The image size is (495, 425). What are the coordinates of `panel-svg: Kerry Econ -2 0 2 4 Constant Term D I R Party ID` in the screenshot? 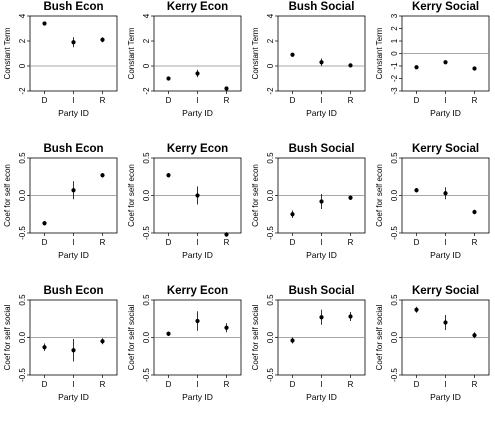 It's located at (184, 59).